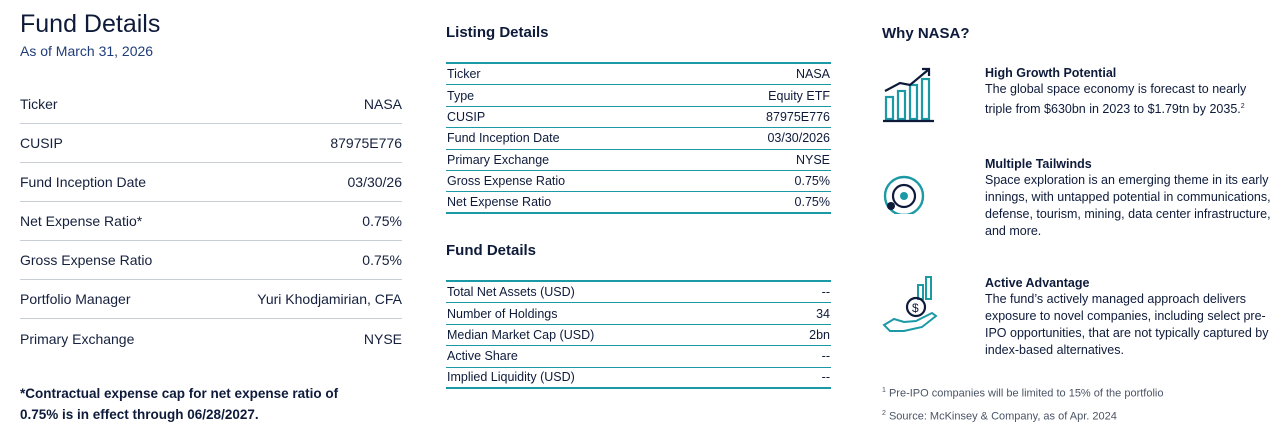 This screenshot has height=423, width=1280. What do you see at coordinates (904, 194) in the screenshot?
I see `orbit-planet-icon` at bounding box center [904, 194].